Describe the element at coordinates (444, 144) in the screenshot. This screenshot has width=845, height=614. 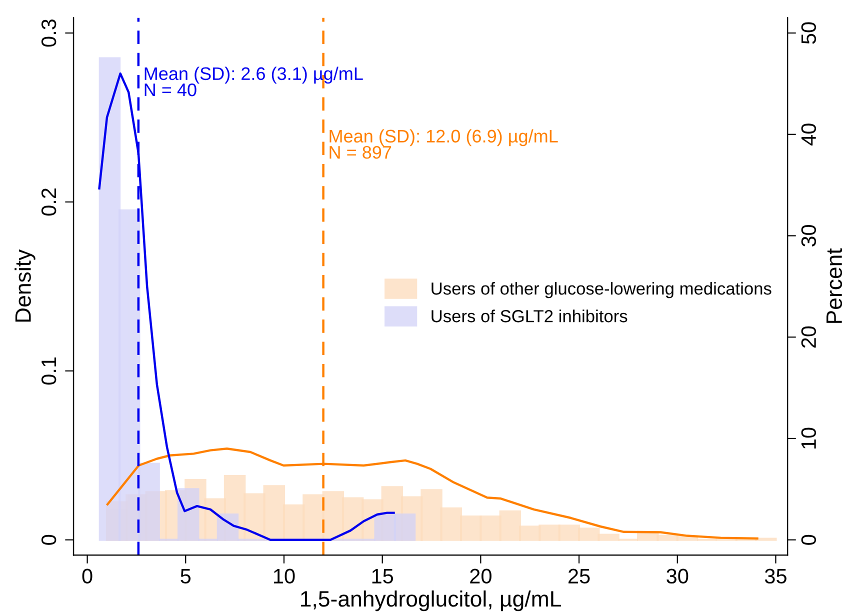
I see `ref-line-label: Mean (SD): 12.0 (6.9) µg/mL N = 897` at that location.